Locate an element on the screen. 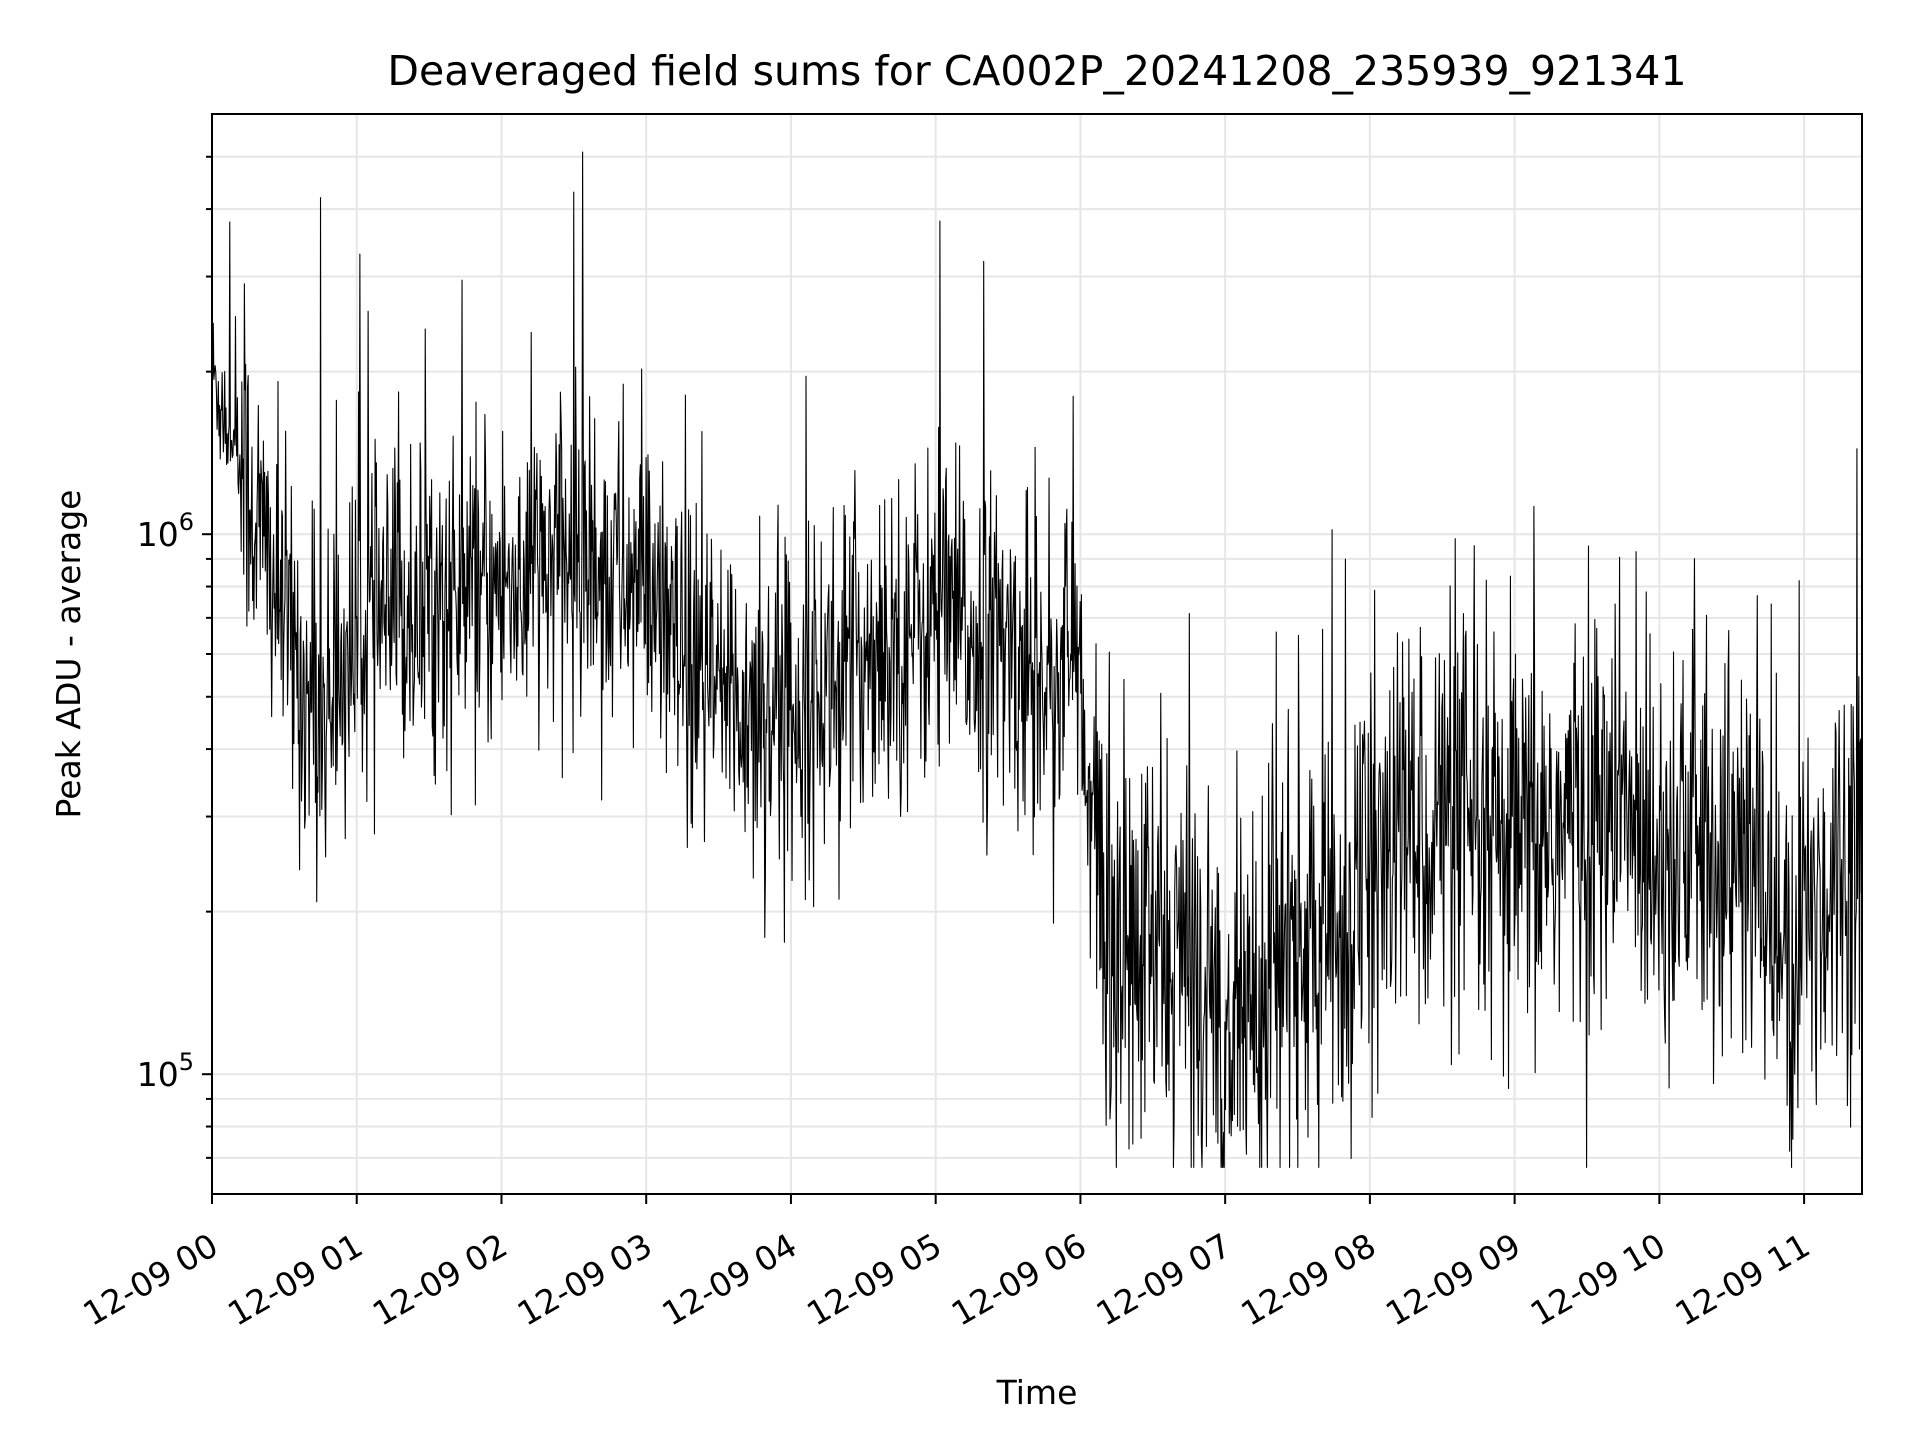 The height and width of the screenshot is (1440, 1920). y-tick-label: 10⁵ is located at coordinates (165, 1071).